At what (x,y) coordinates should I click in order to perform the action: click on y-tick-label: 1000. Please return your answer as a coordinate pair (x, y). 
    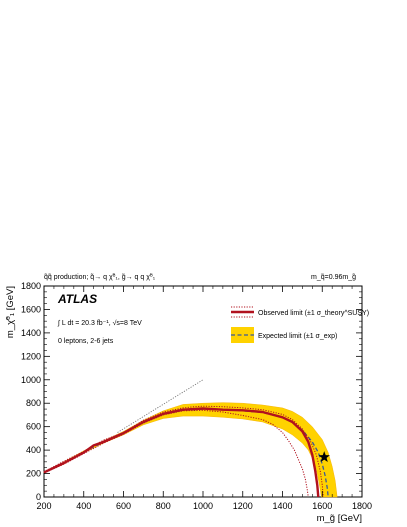
    Looking at the image, I should click on (31, 380).